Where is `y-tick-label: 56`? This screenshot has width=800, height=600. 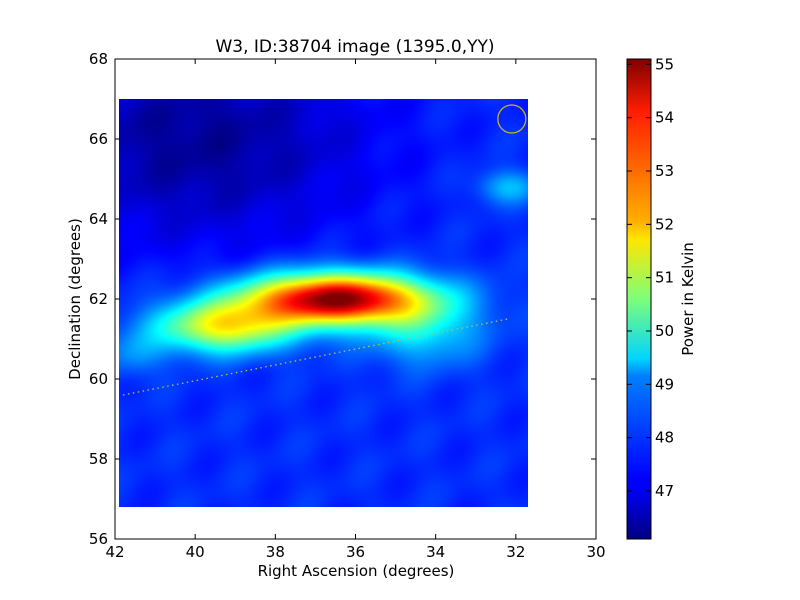
y-tick-label: 56 is located at coordinates (98, 539).